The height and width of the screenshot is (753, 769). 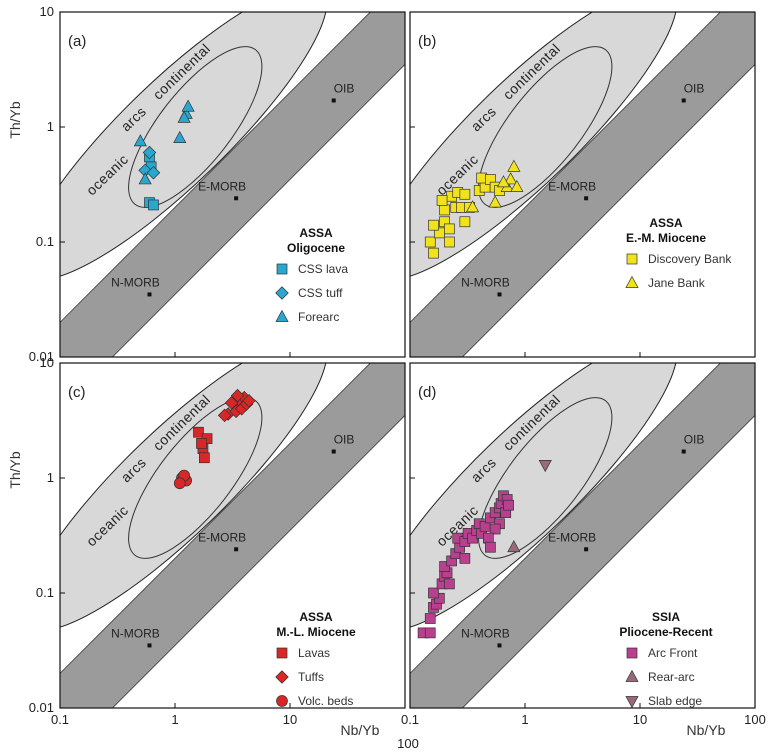 I want to click on continental-arc-field, so click(x=545, y=127).